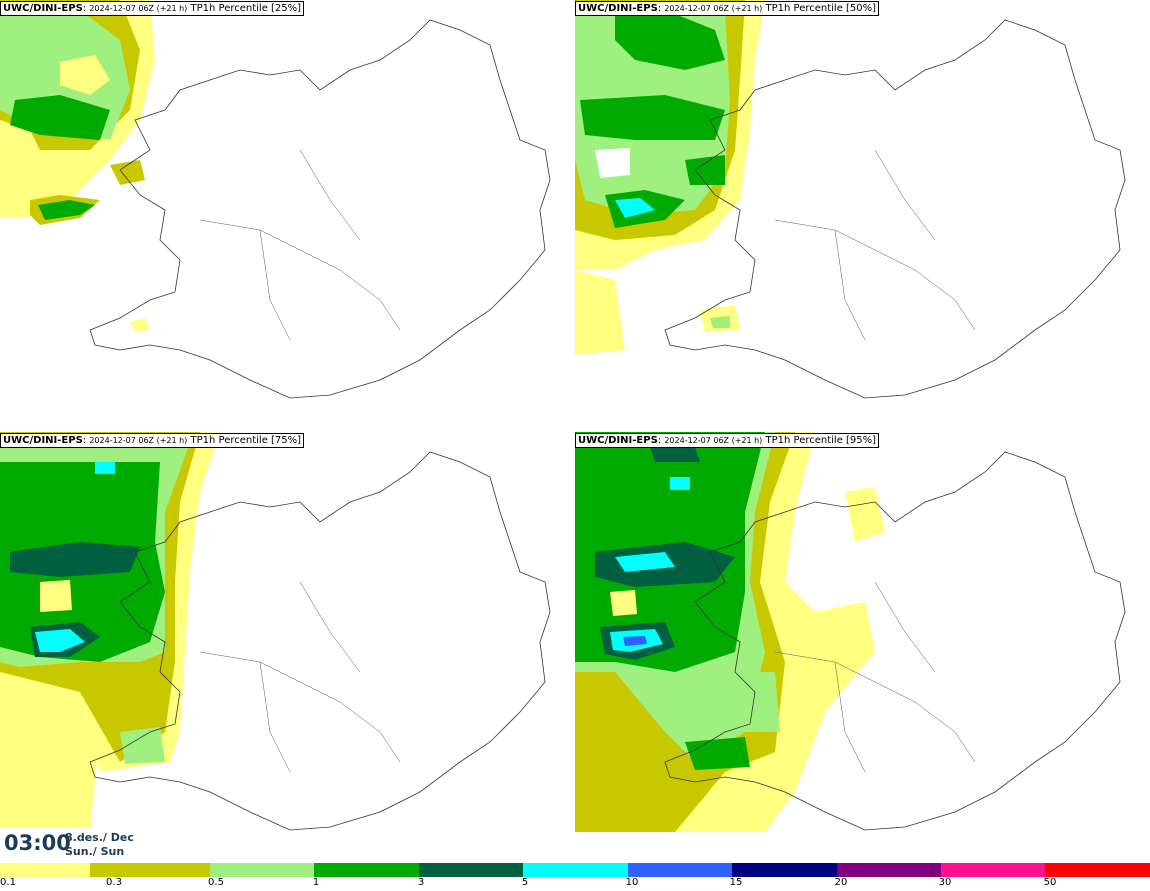 Image resolution: width=1150 pixels, height=891 pixels. What do you see at coordinates (216, 882) in the screenshot?
I see `colorbar-tick-label: 0.5` at bounding box center [216, 882].